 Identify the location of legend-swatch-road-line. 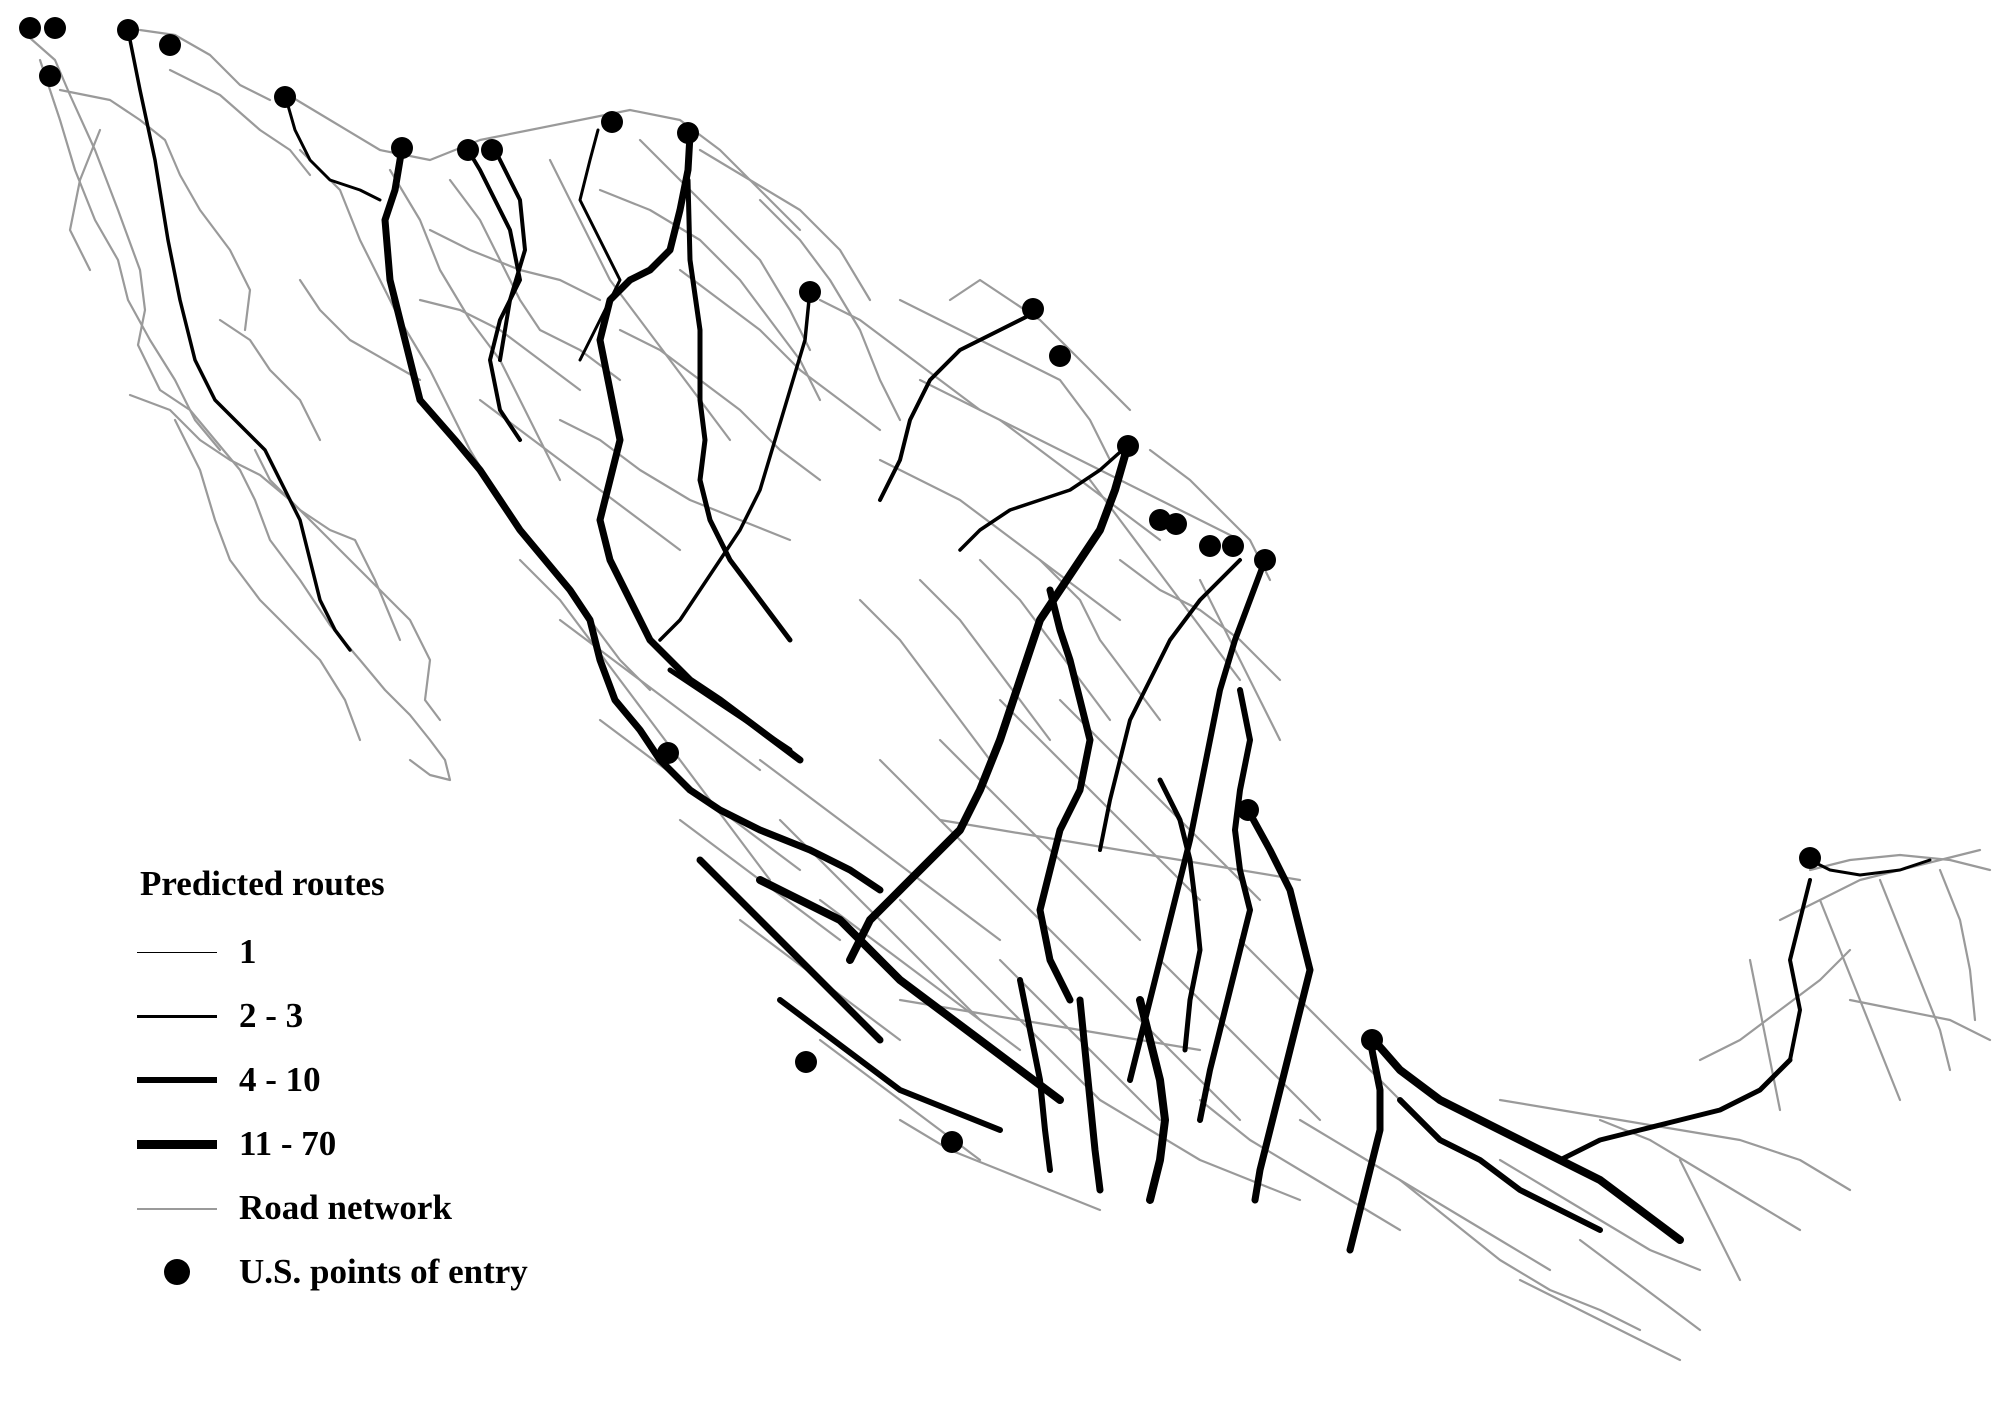
(177, 1208).